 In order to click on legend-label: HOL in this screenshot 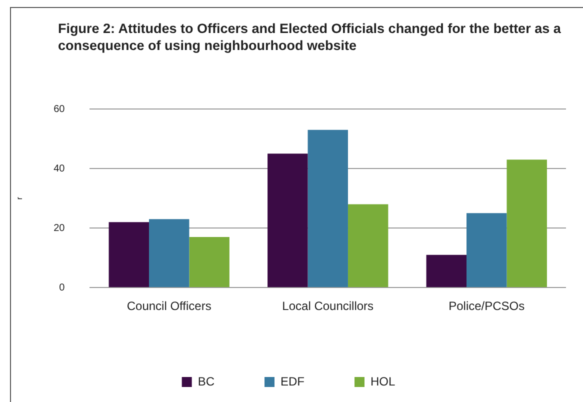, I will do `click(383, 381)`.